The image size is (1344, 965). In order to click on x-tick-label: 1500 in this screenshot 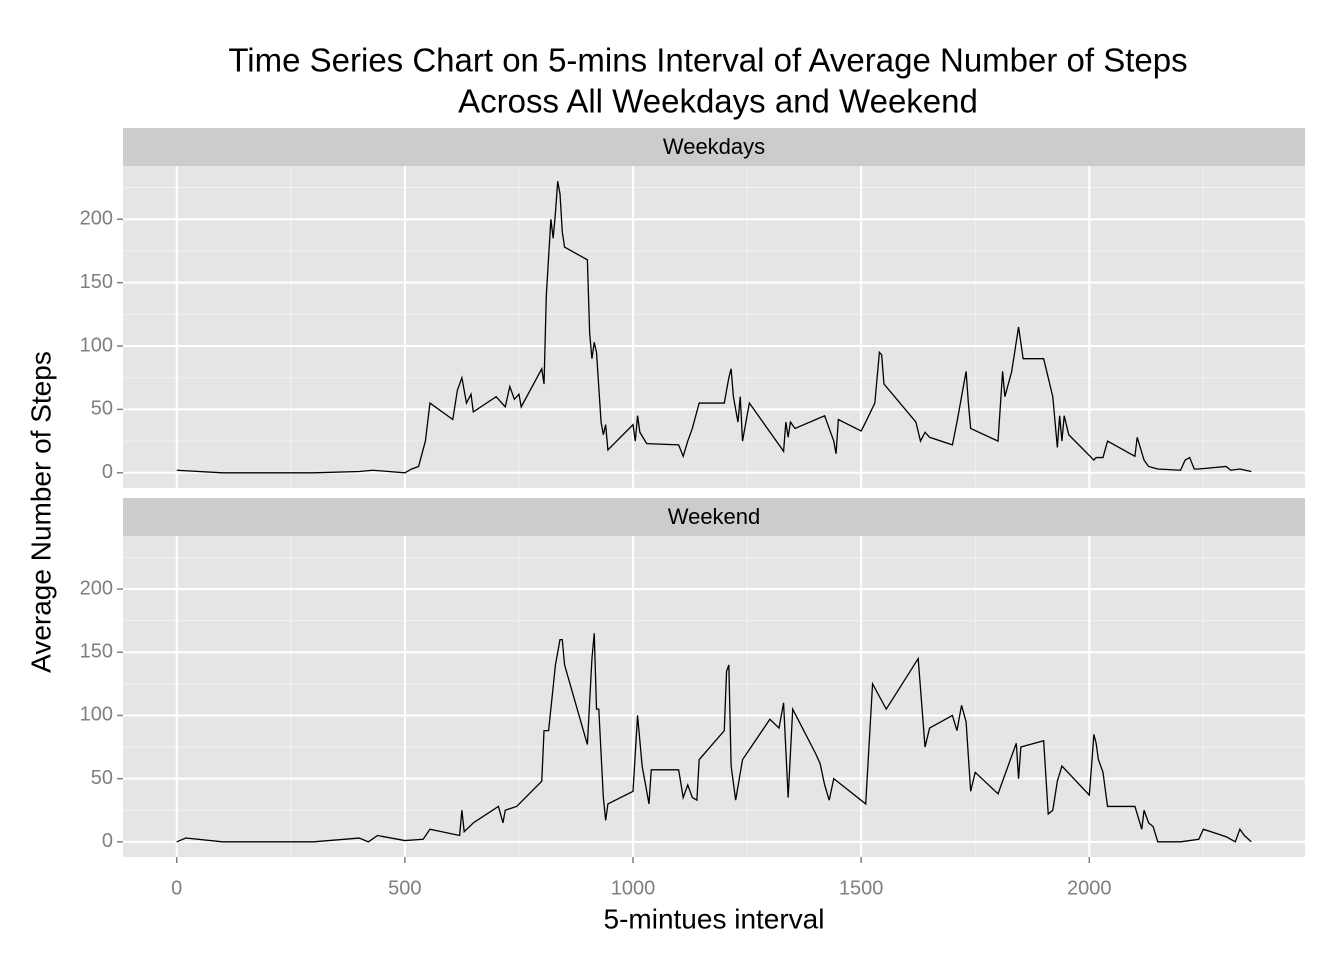, I will do `click(861, 888)`.